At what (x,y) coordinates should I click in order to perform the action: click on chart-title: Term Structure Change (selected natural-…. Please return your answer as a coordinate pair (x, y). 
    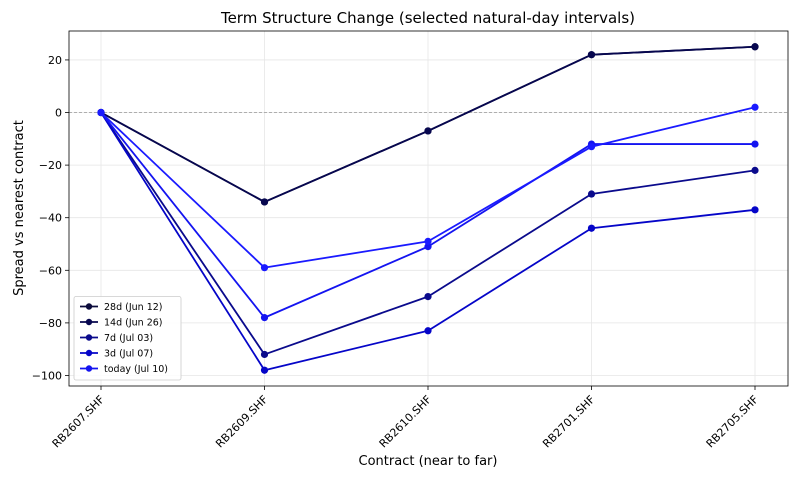
    Looking at the image, I should click on (427, 18).